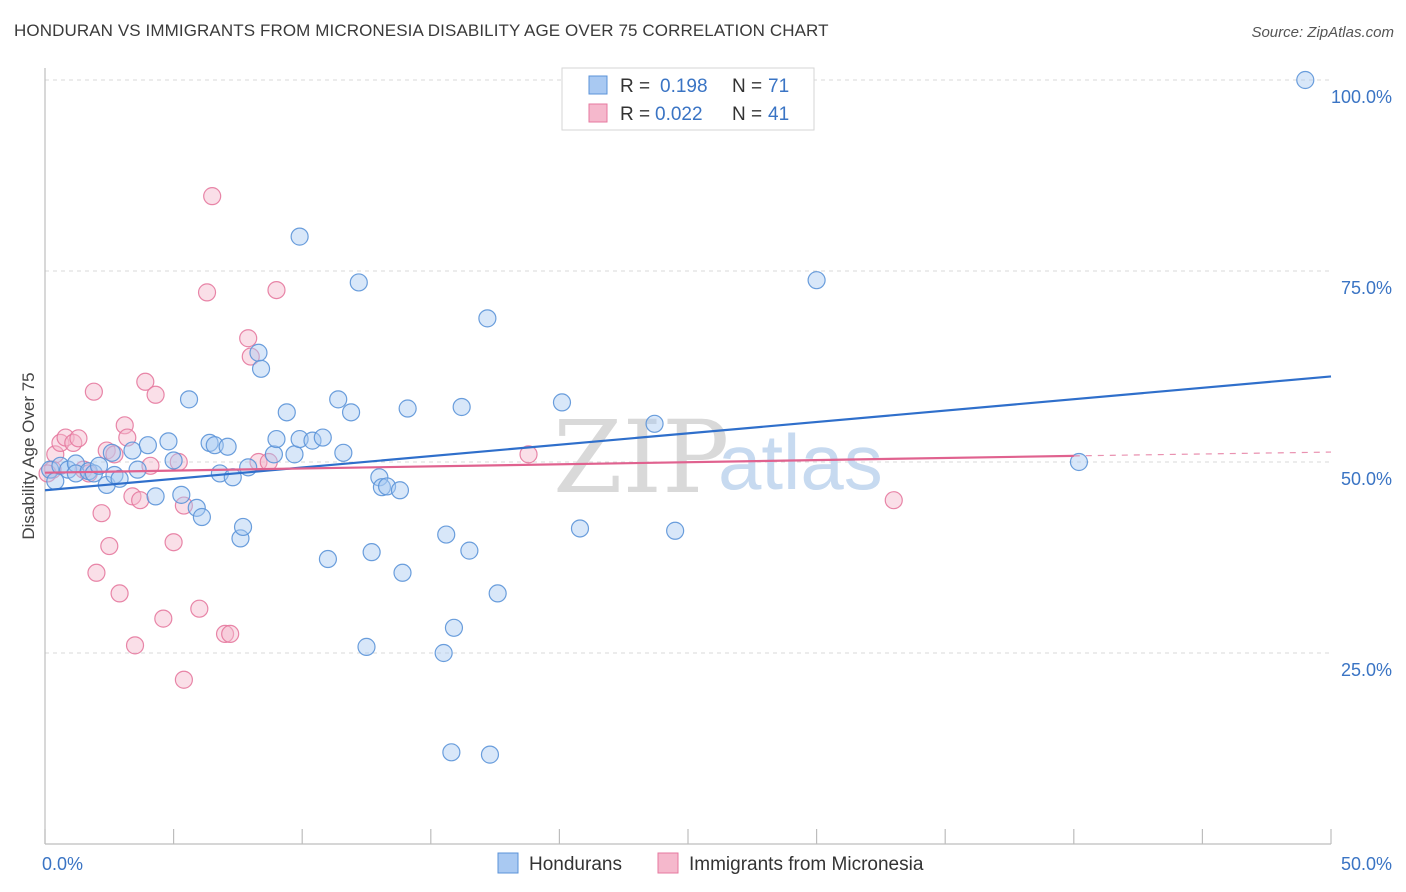  What do you see at coordinates (684, 86) in the screenshot?
I see `legend-r-value-1: 0.198` at bounding box center [684, 86].